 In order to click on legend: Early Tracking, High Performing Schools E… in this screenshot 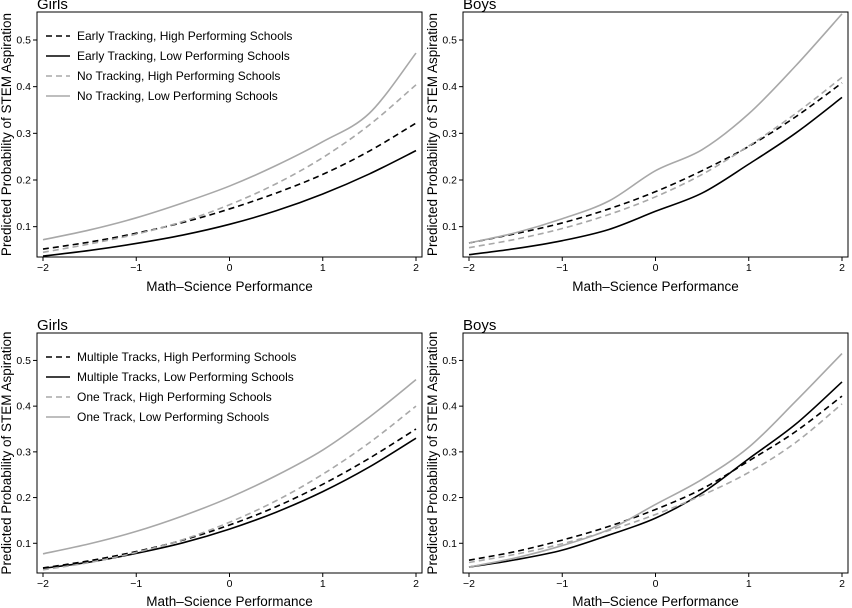, I will do `click(169, 66)`.